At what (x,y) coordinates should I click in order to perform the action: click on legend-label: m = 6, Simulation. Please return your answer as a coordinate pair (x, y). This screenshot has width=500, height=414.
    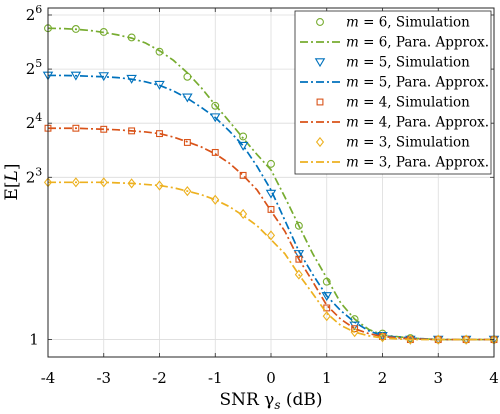
    Looking at the image, I should click on (408, 23).